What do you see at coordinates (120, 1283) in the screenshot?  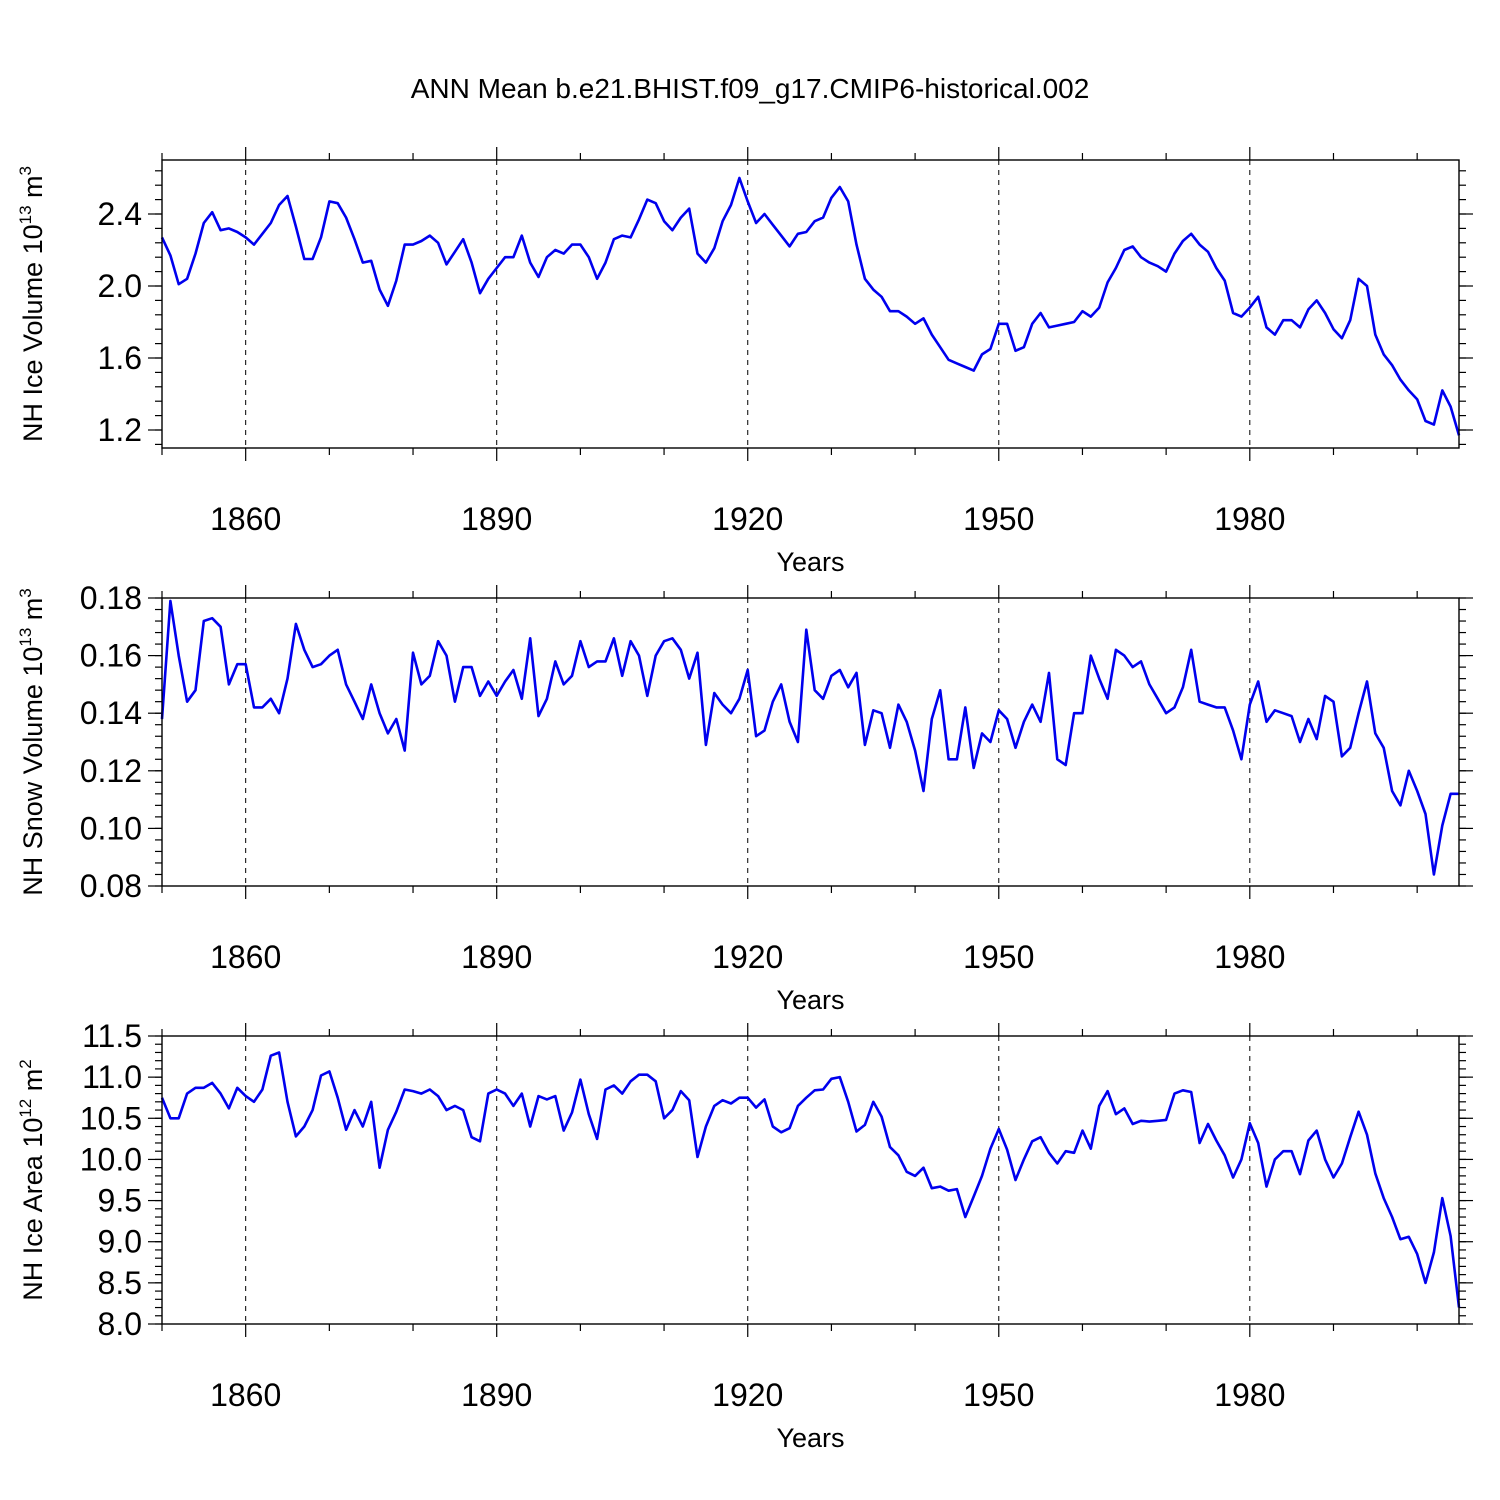 I see `y-tick-label: 8.5` at bounding box center [120, 1283].